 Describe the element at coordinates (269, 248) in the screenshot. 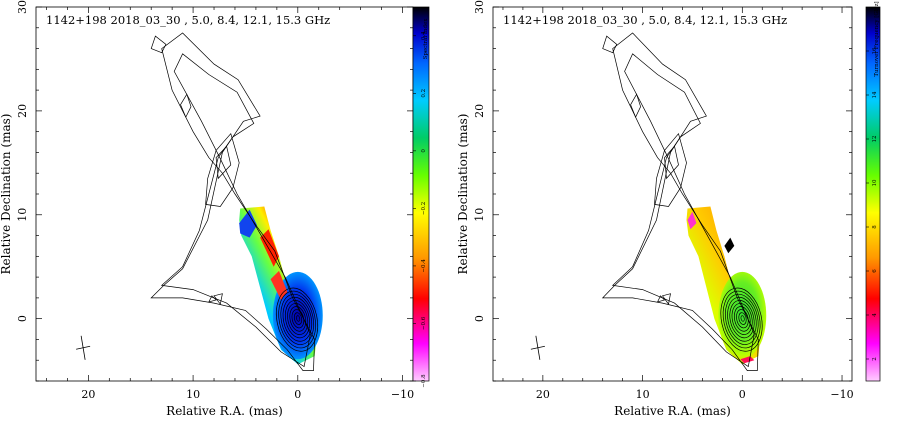

I see `spectral-red-band` at that location.